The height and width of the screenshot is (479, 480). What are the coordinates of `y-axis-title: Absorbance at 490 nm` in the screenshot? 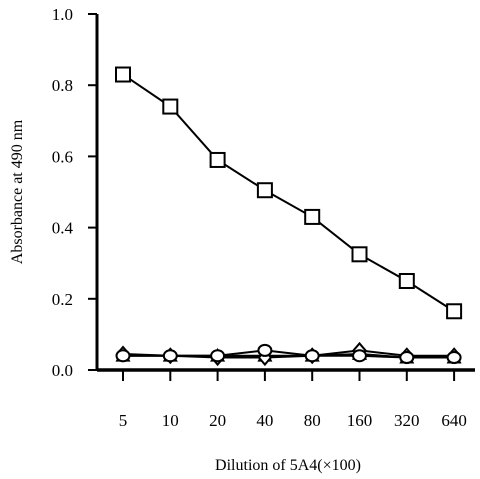 It's located at (17, 191).